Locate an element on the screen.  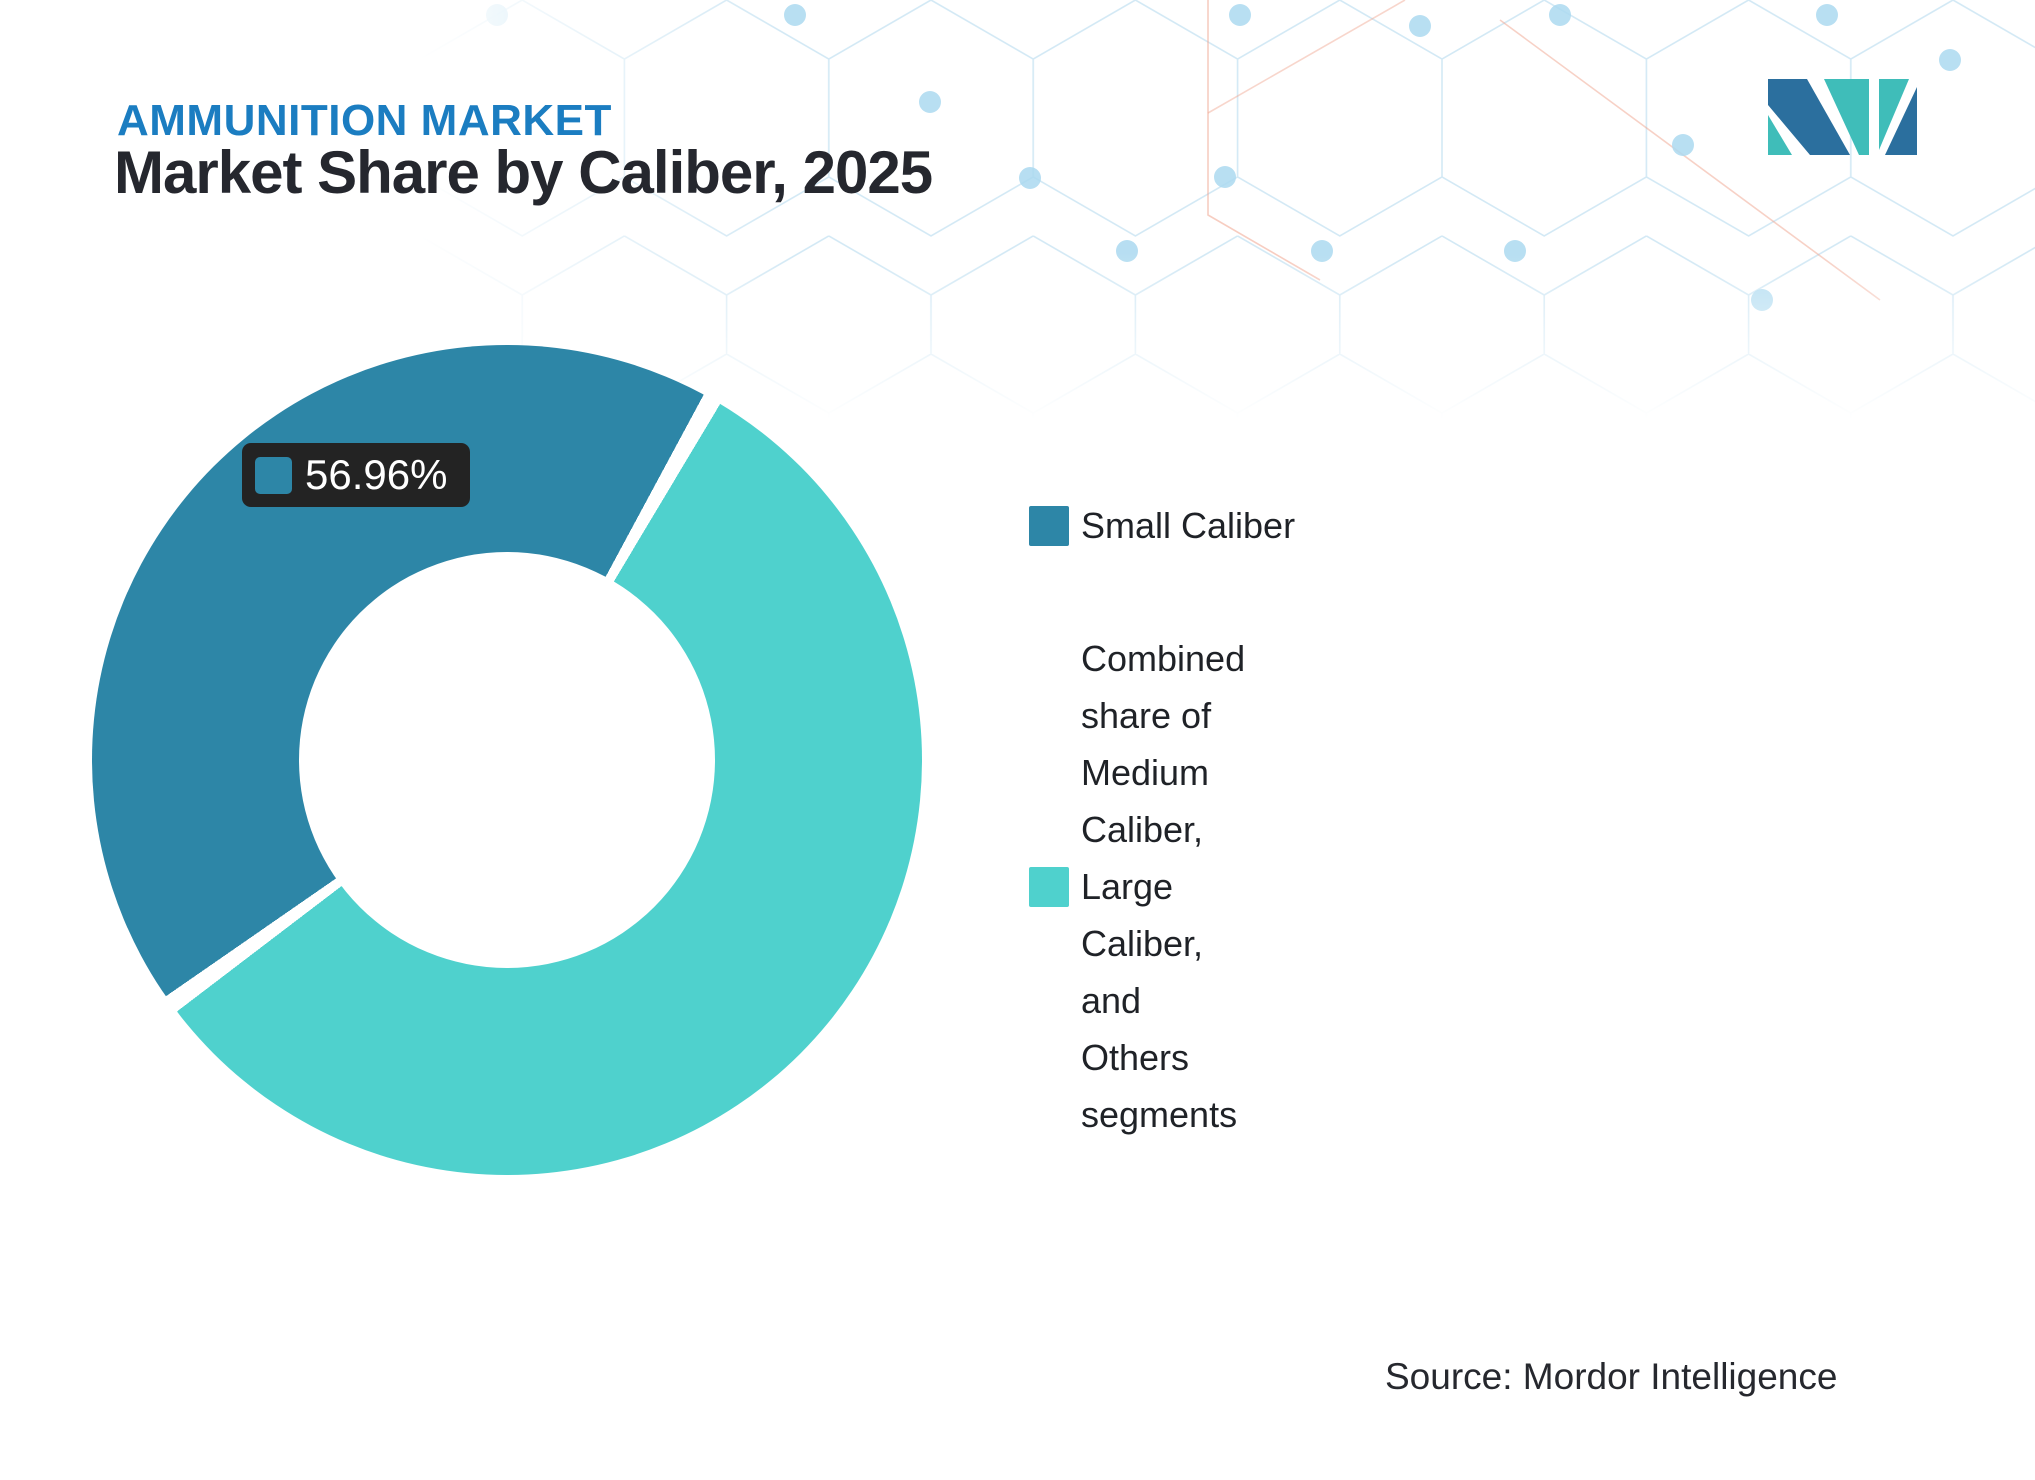
source-note: Source: Mordor Intelligence is located at coordinates (1611, 1376).